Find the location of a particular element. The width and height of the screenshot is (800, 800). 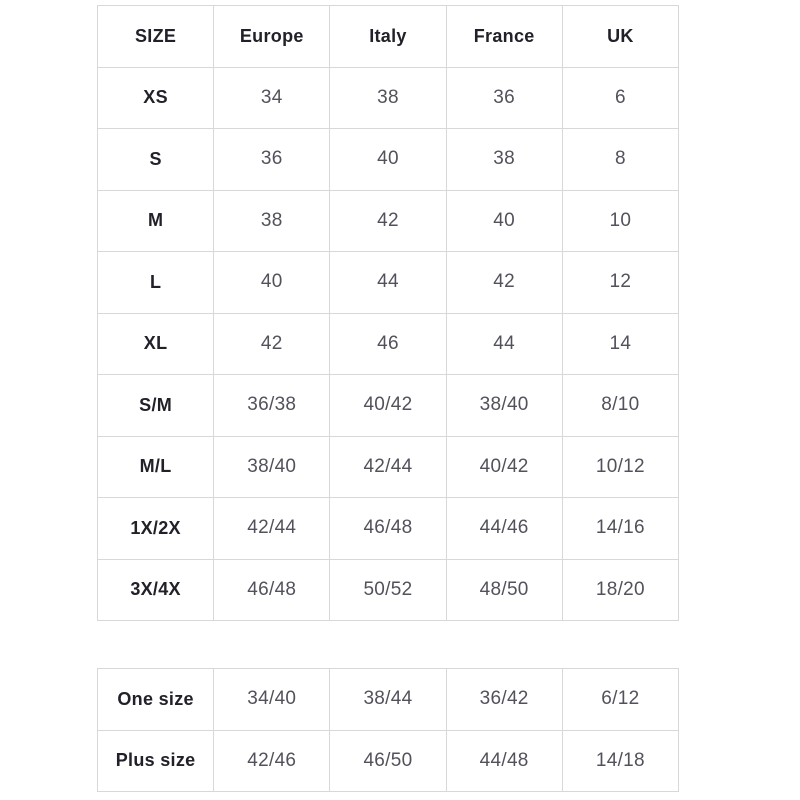

header-cell-italy: Italy is located at coordinates (388, 36).